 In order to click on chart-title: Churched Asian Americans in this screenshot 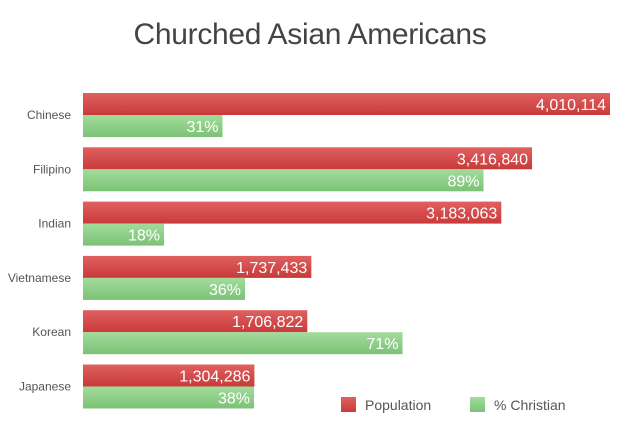, I will do `click(310, 34)`.